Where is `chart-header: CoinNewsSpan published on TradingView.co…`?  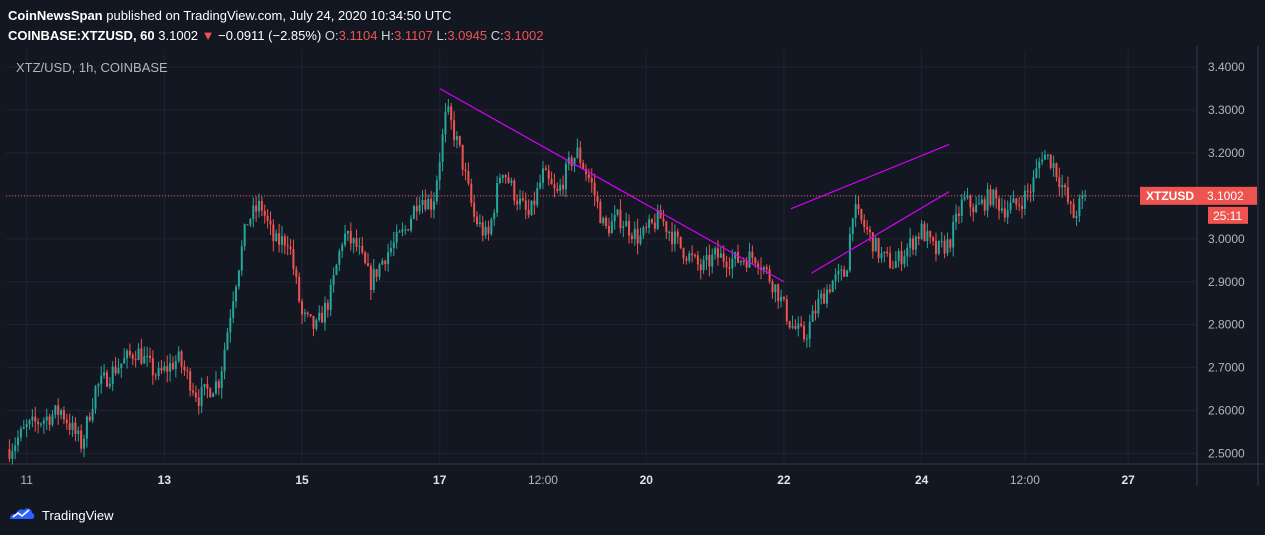 chart-header: CoinNewsSpan published on TradingView.co… is located at coordinates (633, 26).